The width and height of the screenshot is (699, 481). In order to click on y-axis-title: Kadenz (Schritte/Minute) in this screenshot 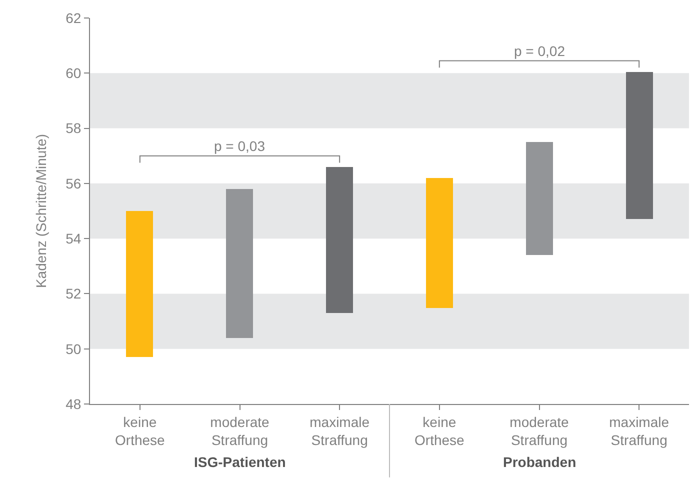, I will do `click(41, 211)`.